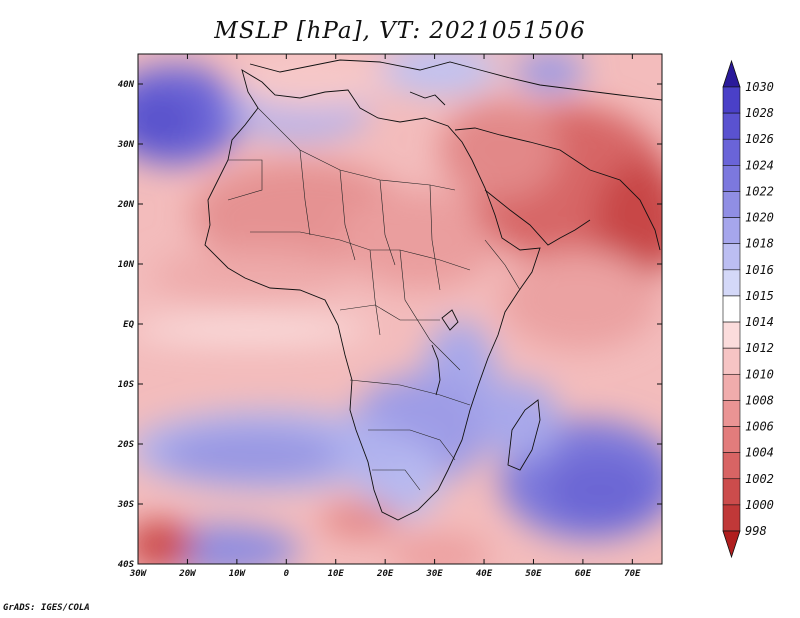  What do you see at coordinates (759, 270) in the screenshot?
I see `colorbar-level-label: 1016` at bounding box center [759, 270].